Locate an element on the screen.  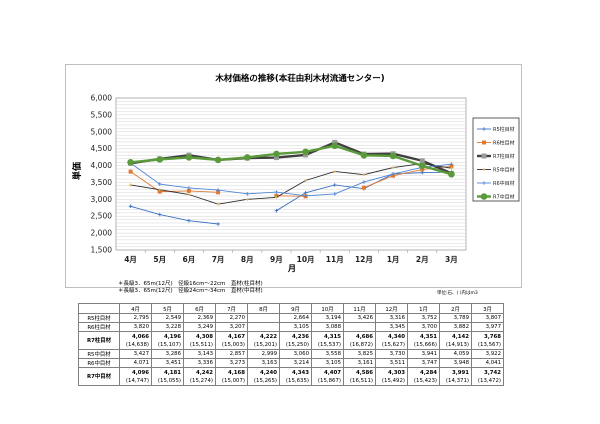
x-tick-label: 12月 is located at coordinates (364, 259).